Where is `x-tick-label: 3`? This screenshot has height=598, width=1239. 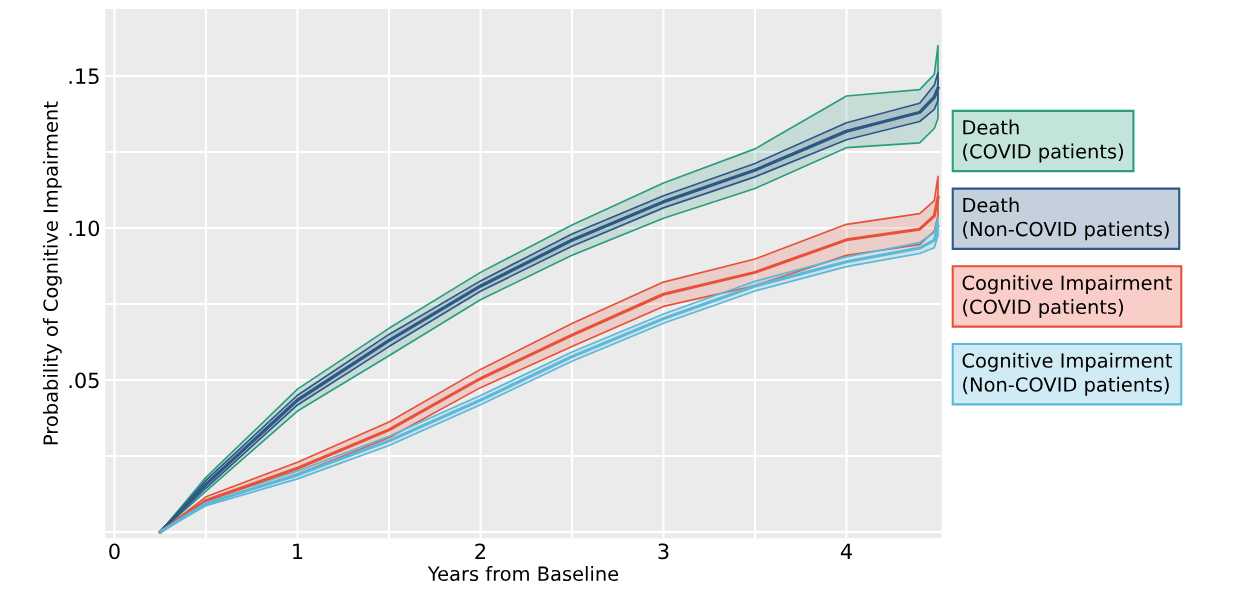
x-tick-label: 3 is located at coordinates (663, 551).